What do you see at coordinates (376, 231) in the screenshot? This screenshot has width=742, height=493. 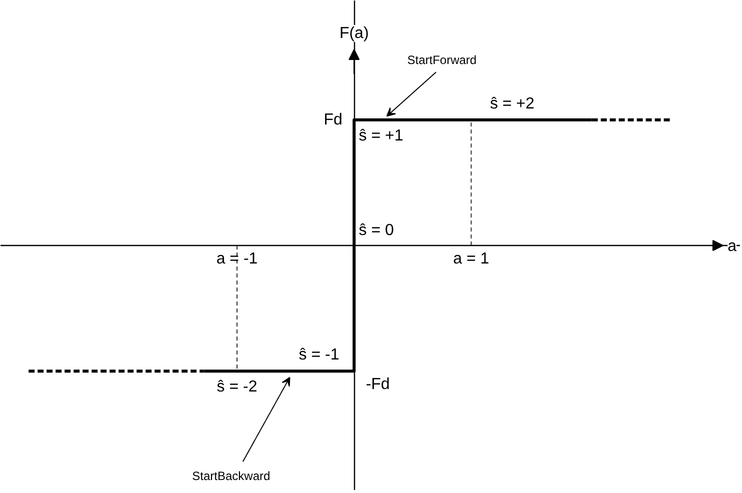 I see `annotation: ŝ = 0` at bounding box center [376, 231].